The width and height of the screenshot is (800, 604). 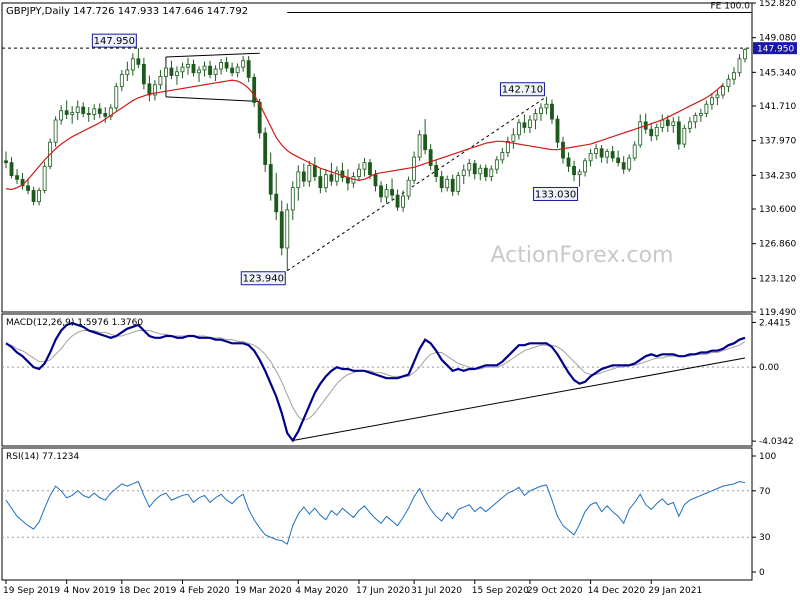 What do you see at coordinates (148, 591) in the screenshot?
I see `x-tick-label: 18 Dec 2019` at bounding box center [148, 591].